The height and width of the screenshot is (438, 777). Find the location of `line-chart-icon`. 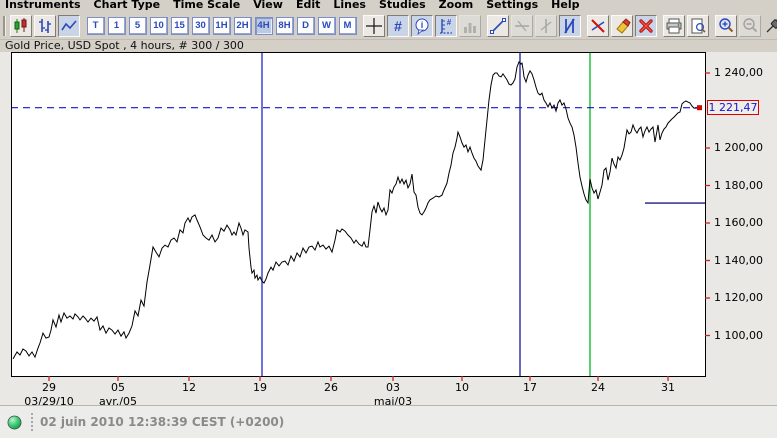

line-chart-icon is located at coordinates (69, 24).